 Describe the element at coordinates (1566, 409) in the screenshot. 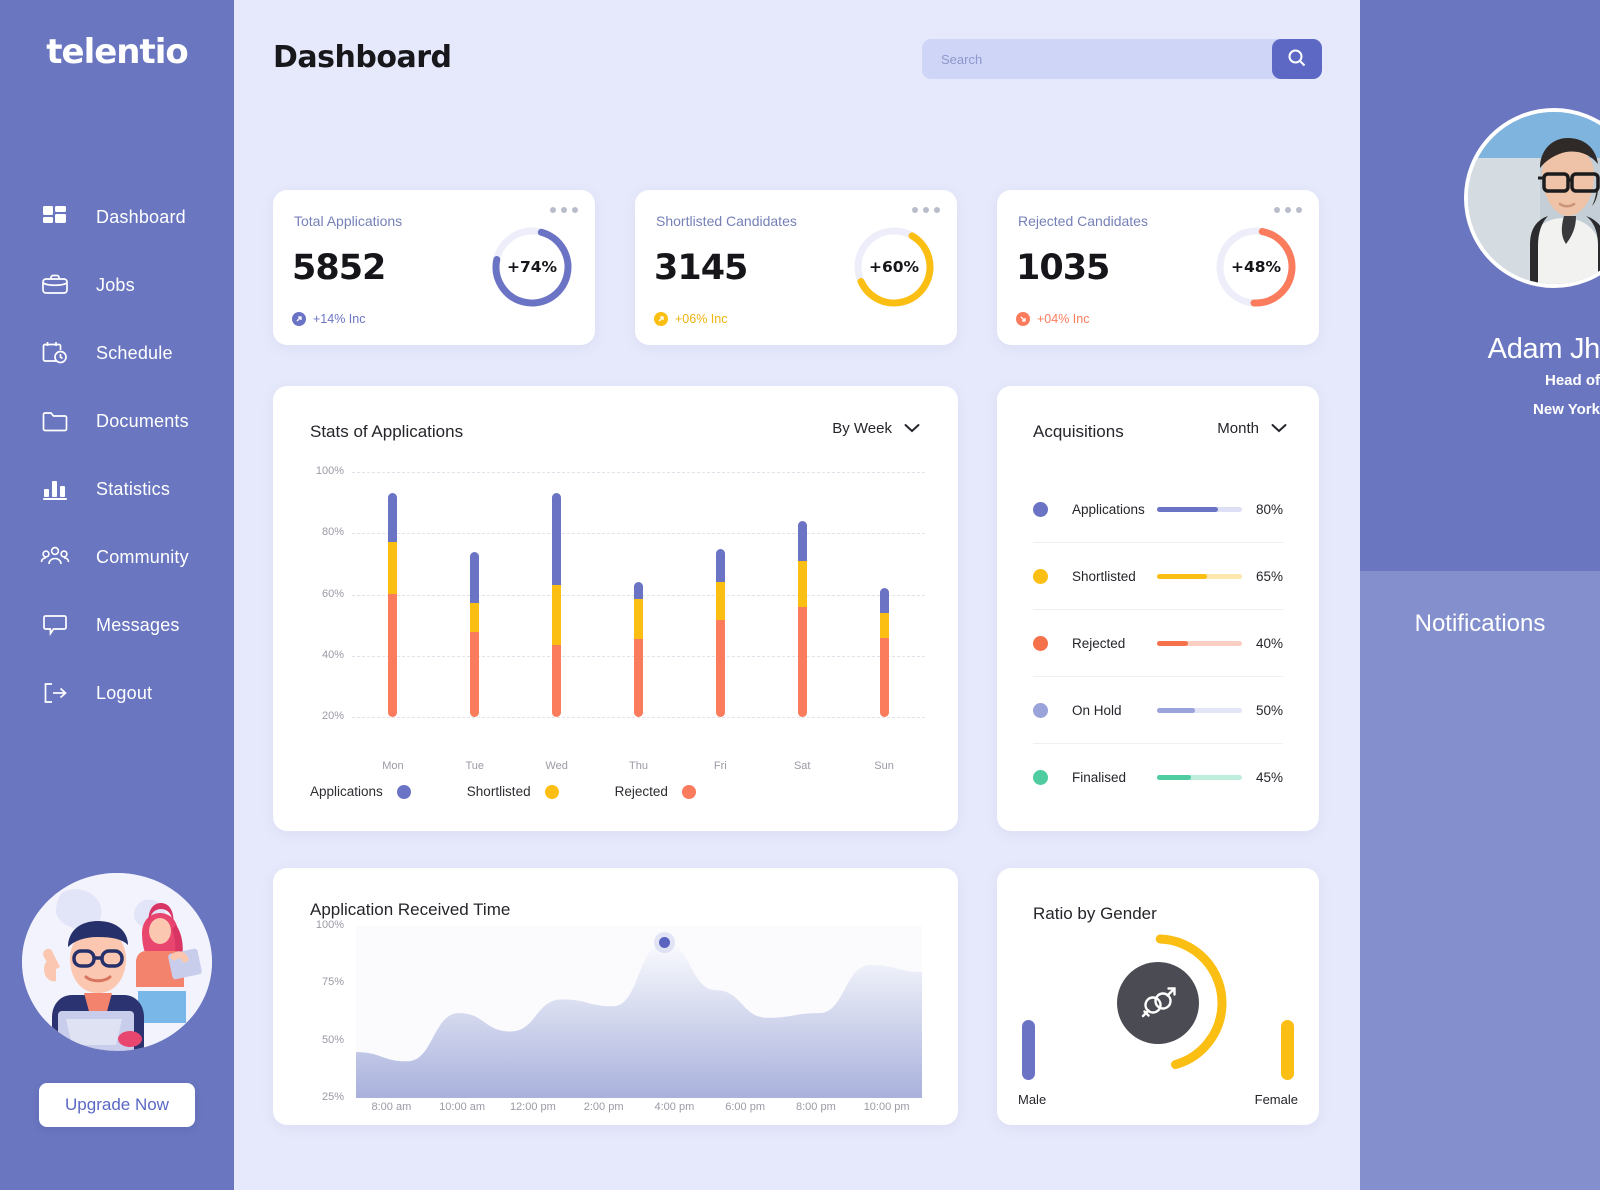

I see `profile-location: New York` at that location.